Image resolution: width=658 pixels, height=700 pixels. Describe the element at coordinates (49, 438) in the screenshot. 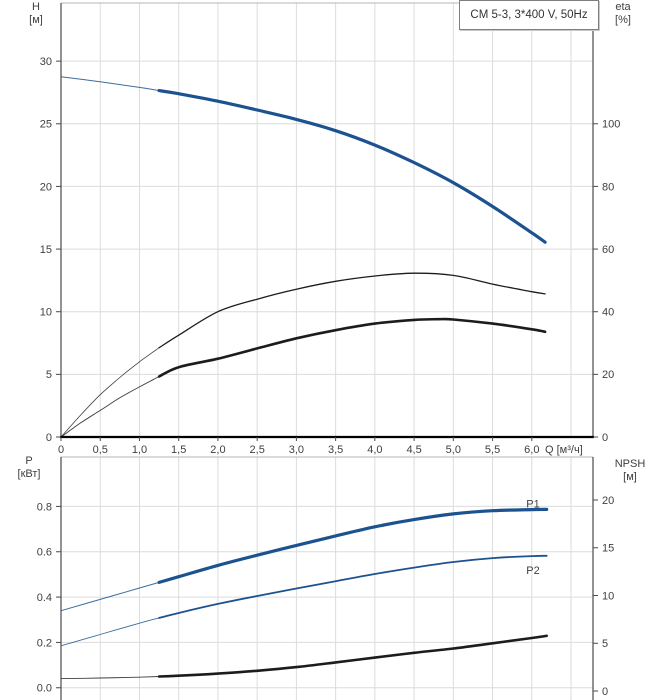

I see `left-tick-label: 0` at that location.